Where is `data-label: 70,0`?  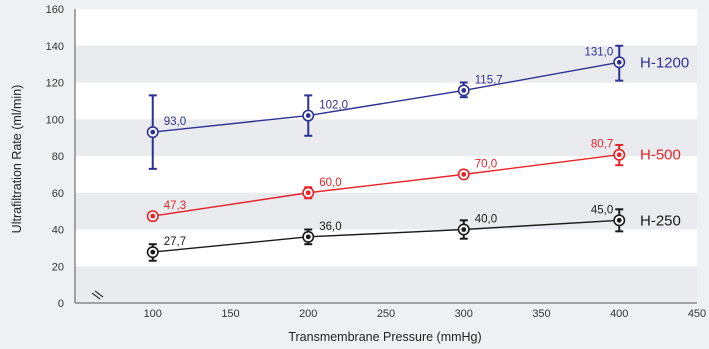
data-label: 70,0 is located at coordinates (486, 164).